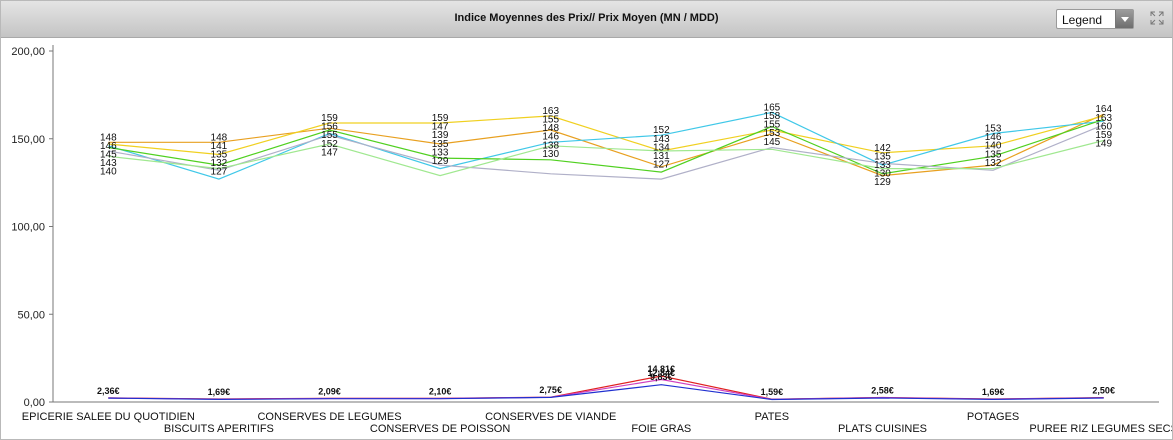  I want to click on legend-dropdown: Legend, so click(1095, 19).